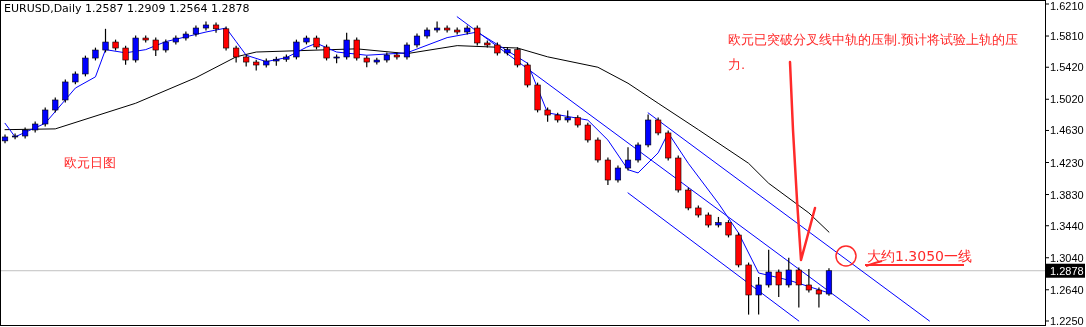 The width and height of the screenshot is (1086, 327). I want to click on annotation: 欧元日图, so click(90, 163).